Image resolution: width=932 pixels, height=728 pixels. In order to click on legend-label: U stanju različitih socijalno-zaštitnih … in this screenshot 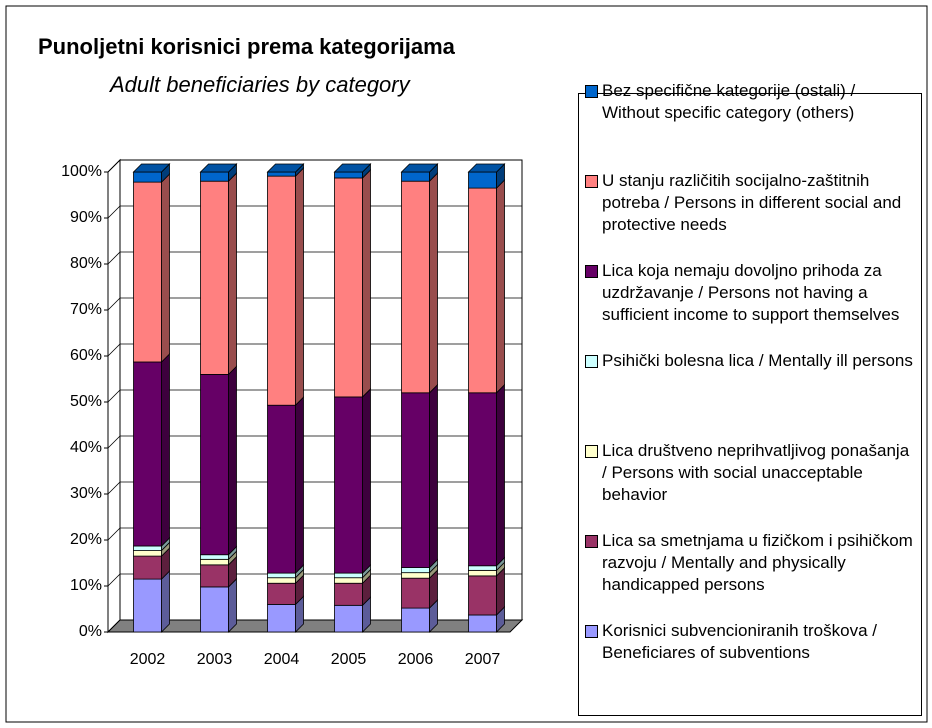, I will do `click(752, 202)`.